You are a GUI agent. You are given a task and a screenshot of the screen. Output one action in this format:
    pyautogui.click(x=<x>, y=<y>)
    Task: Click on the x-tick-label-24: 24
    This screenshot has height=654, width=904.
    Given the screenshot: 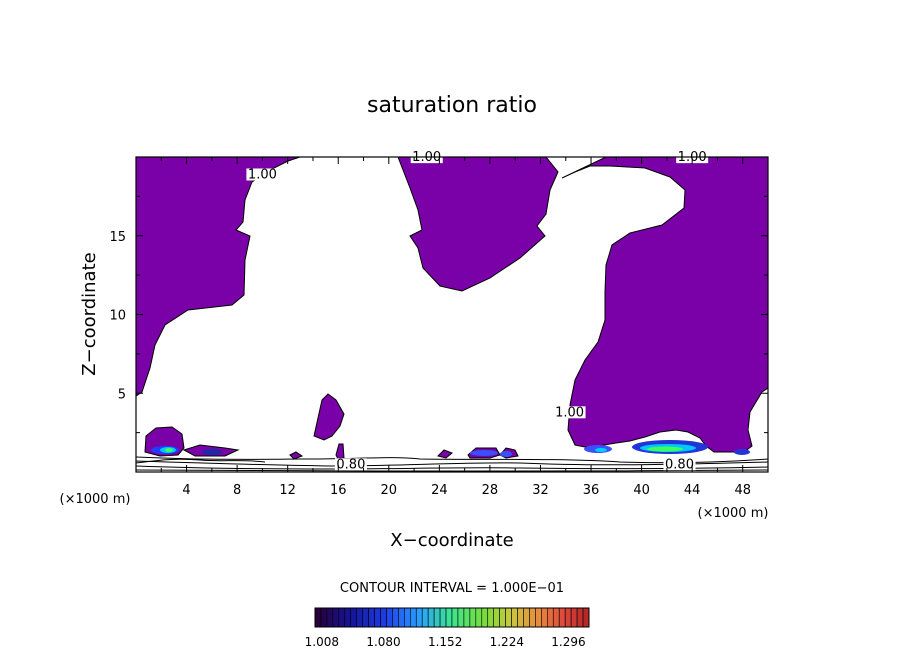 What is the action you would take?
    pyautogui.click(x=439, y=490)
    